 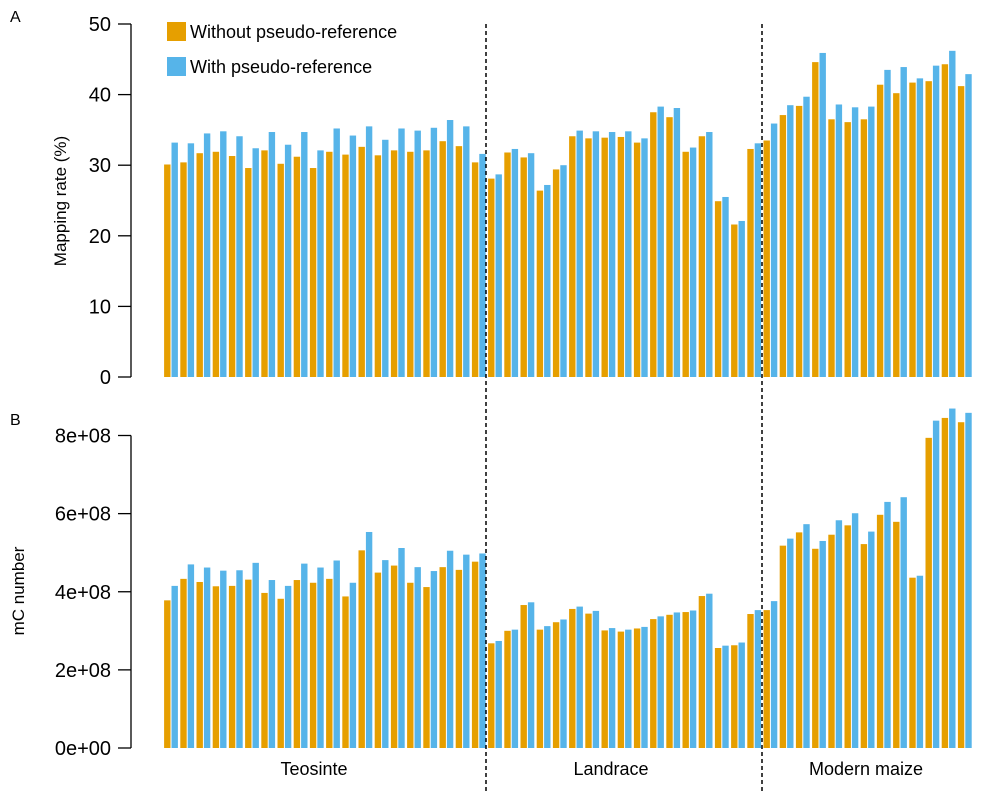 What do you see at coordinates (83, 749) in the screenshot?
I see `panel-b-y-tick-label: 0e+00` at bounding box center [83, 749].